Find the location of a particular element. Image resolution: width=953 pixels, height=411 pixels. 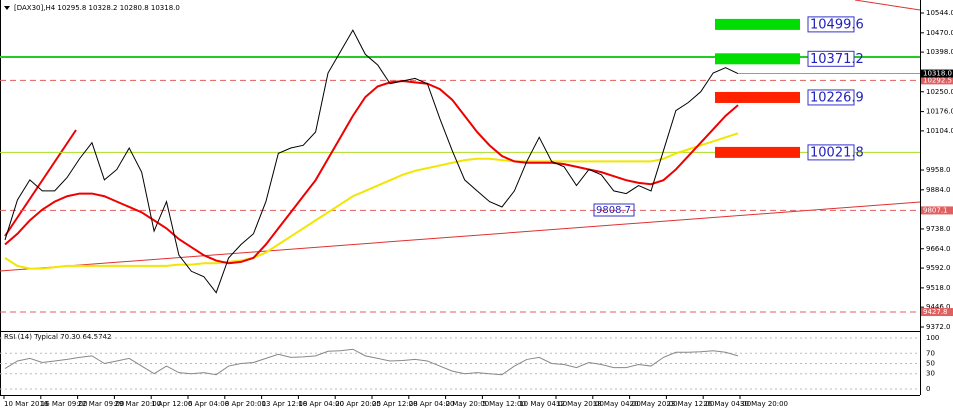

x-tick-label: 16 Mar 09:00 is located at coordinates (64, 404).